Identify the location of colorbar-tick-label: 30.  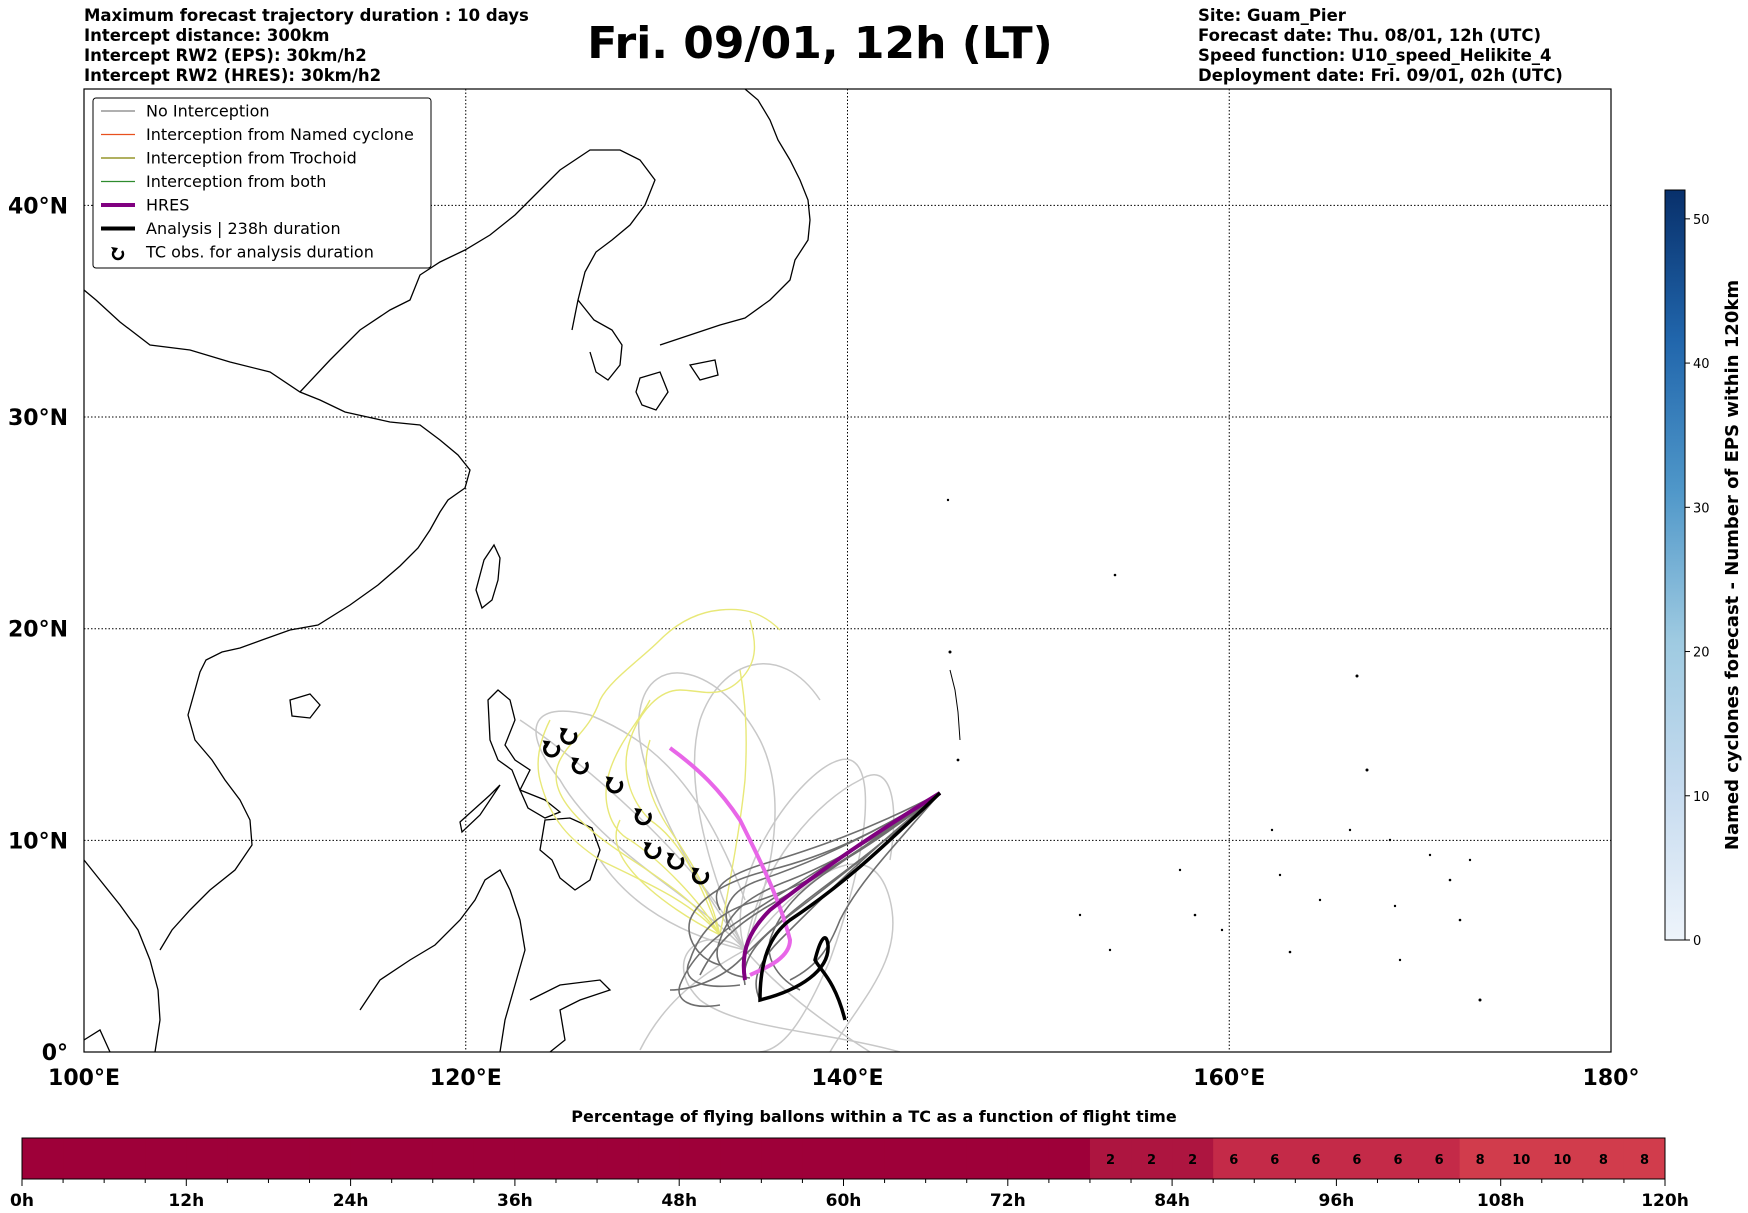
(1701, 508).